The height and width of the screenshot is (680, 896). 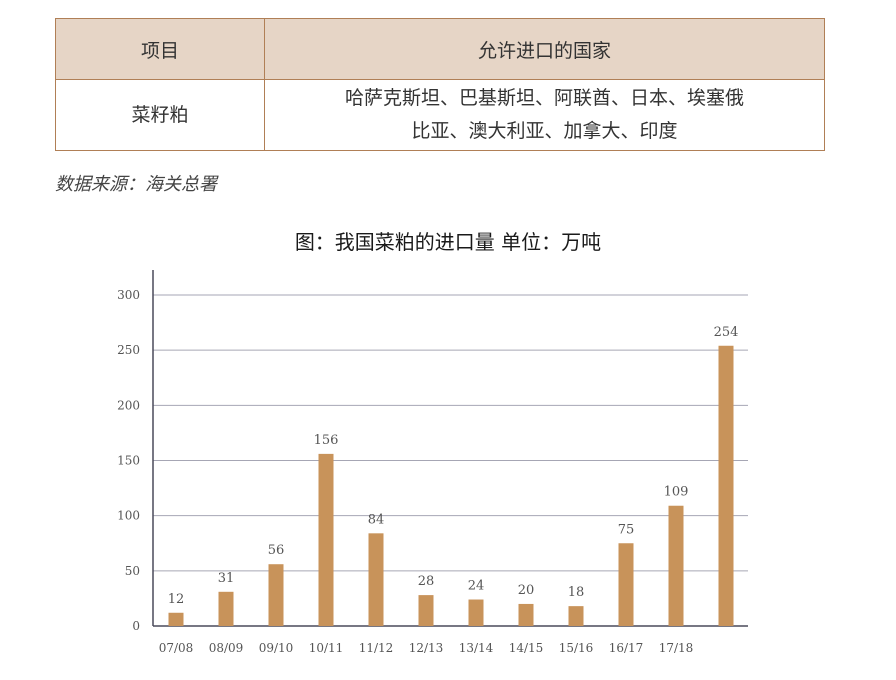 What do you see at coordinates (136, 626) in the screenshot?
I see `y-tick-label: 0` at bounding box center [136, 626].